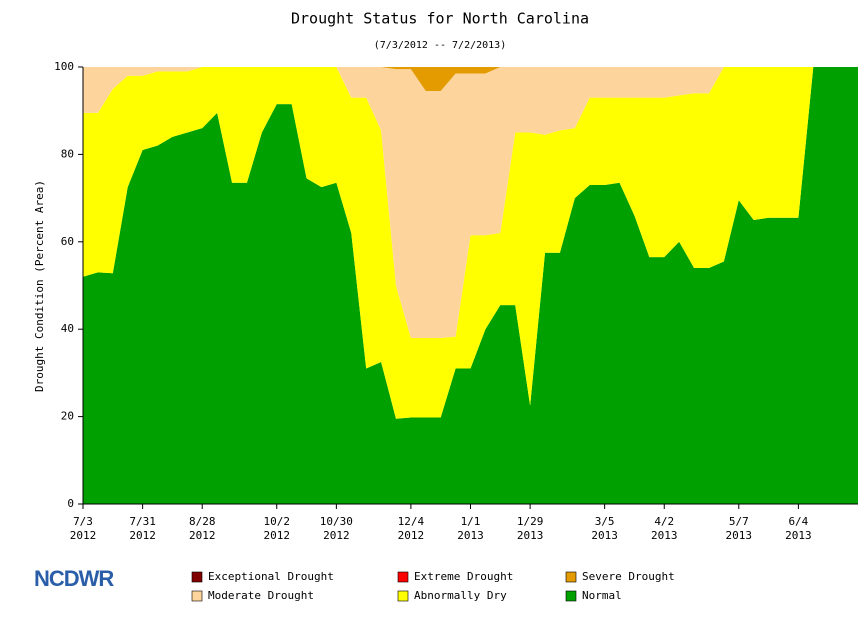 This screenshot has height=620, width=861. What do you see at coordinates (39, 286) in the screenshot?
I see `y-axis-label: Drought Condition (Percent Area)` at bounding box center [39, 286].